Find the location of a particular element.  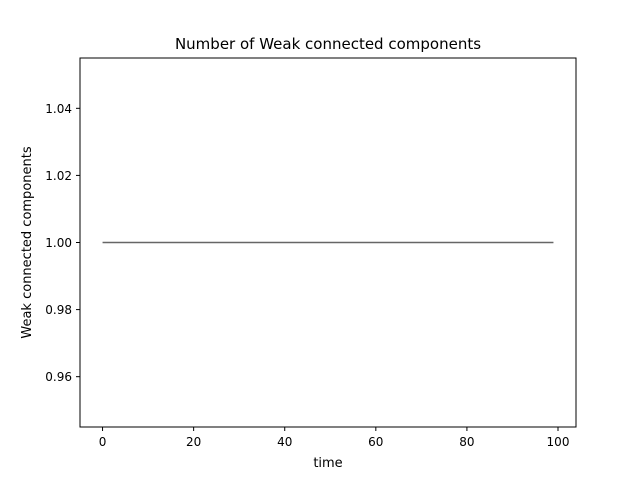

x-axis-label: time is located at coordinates (327, 463).